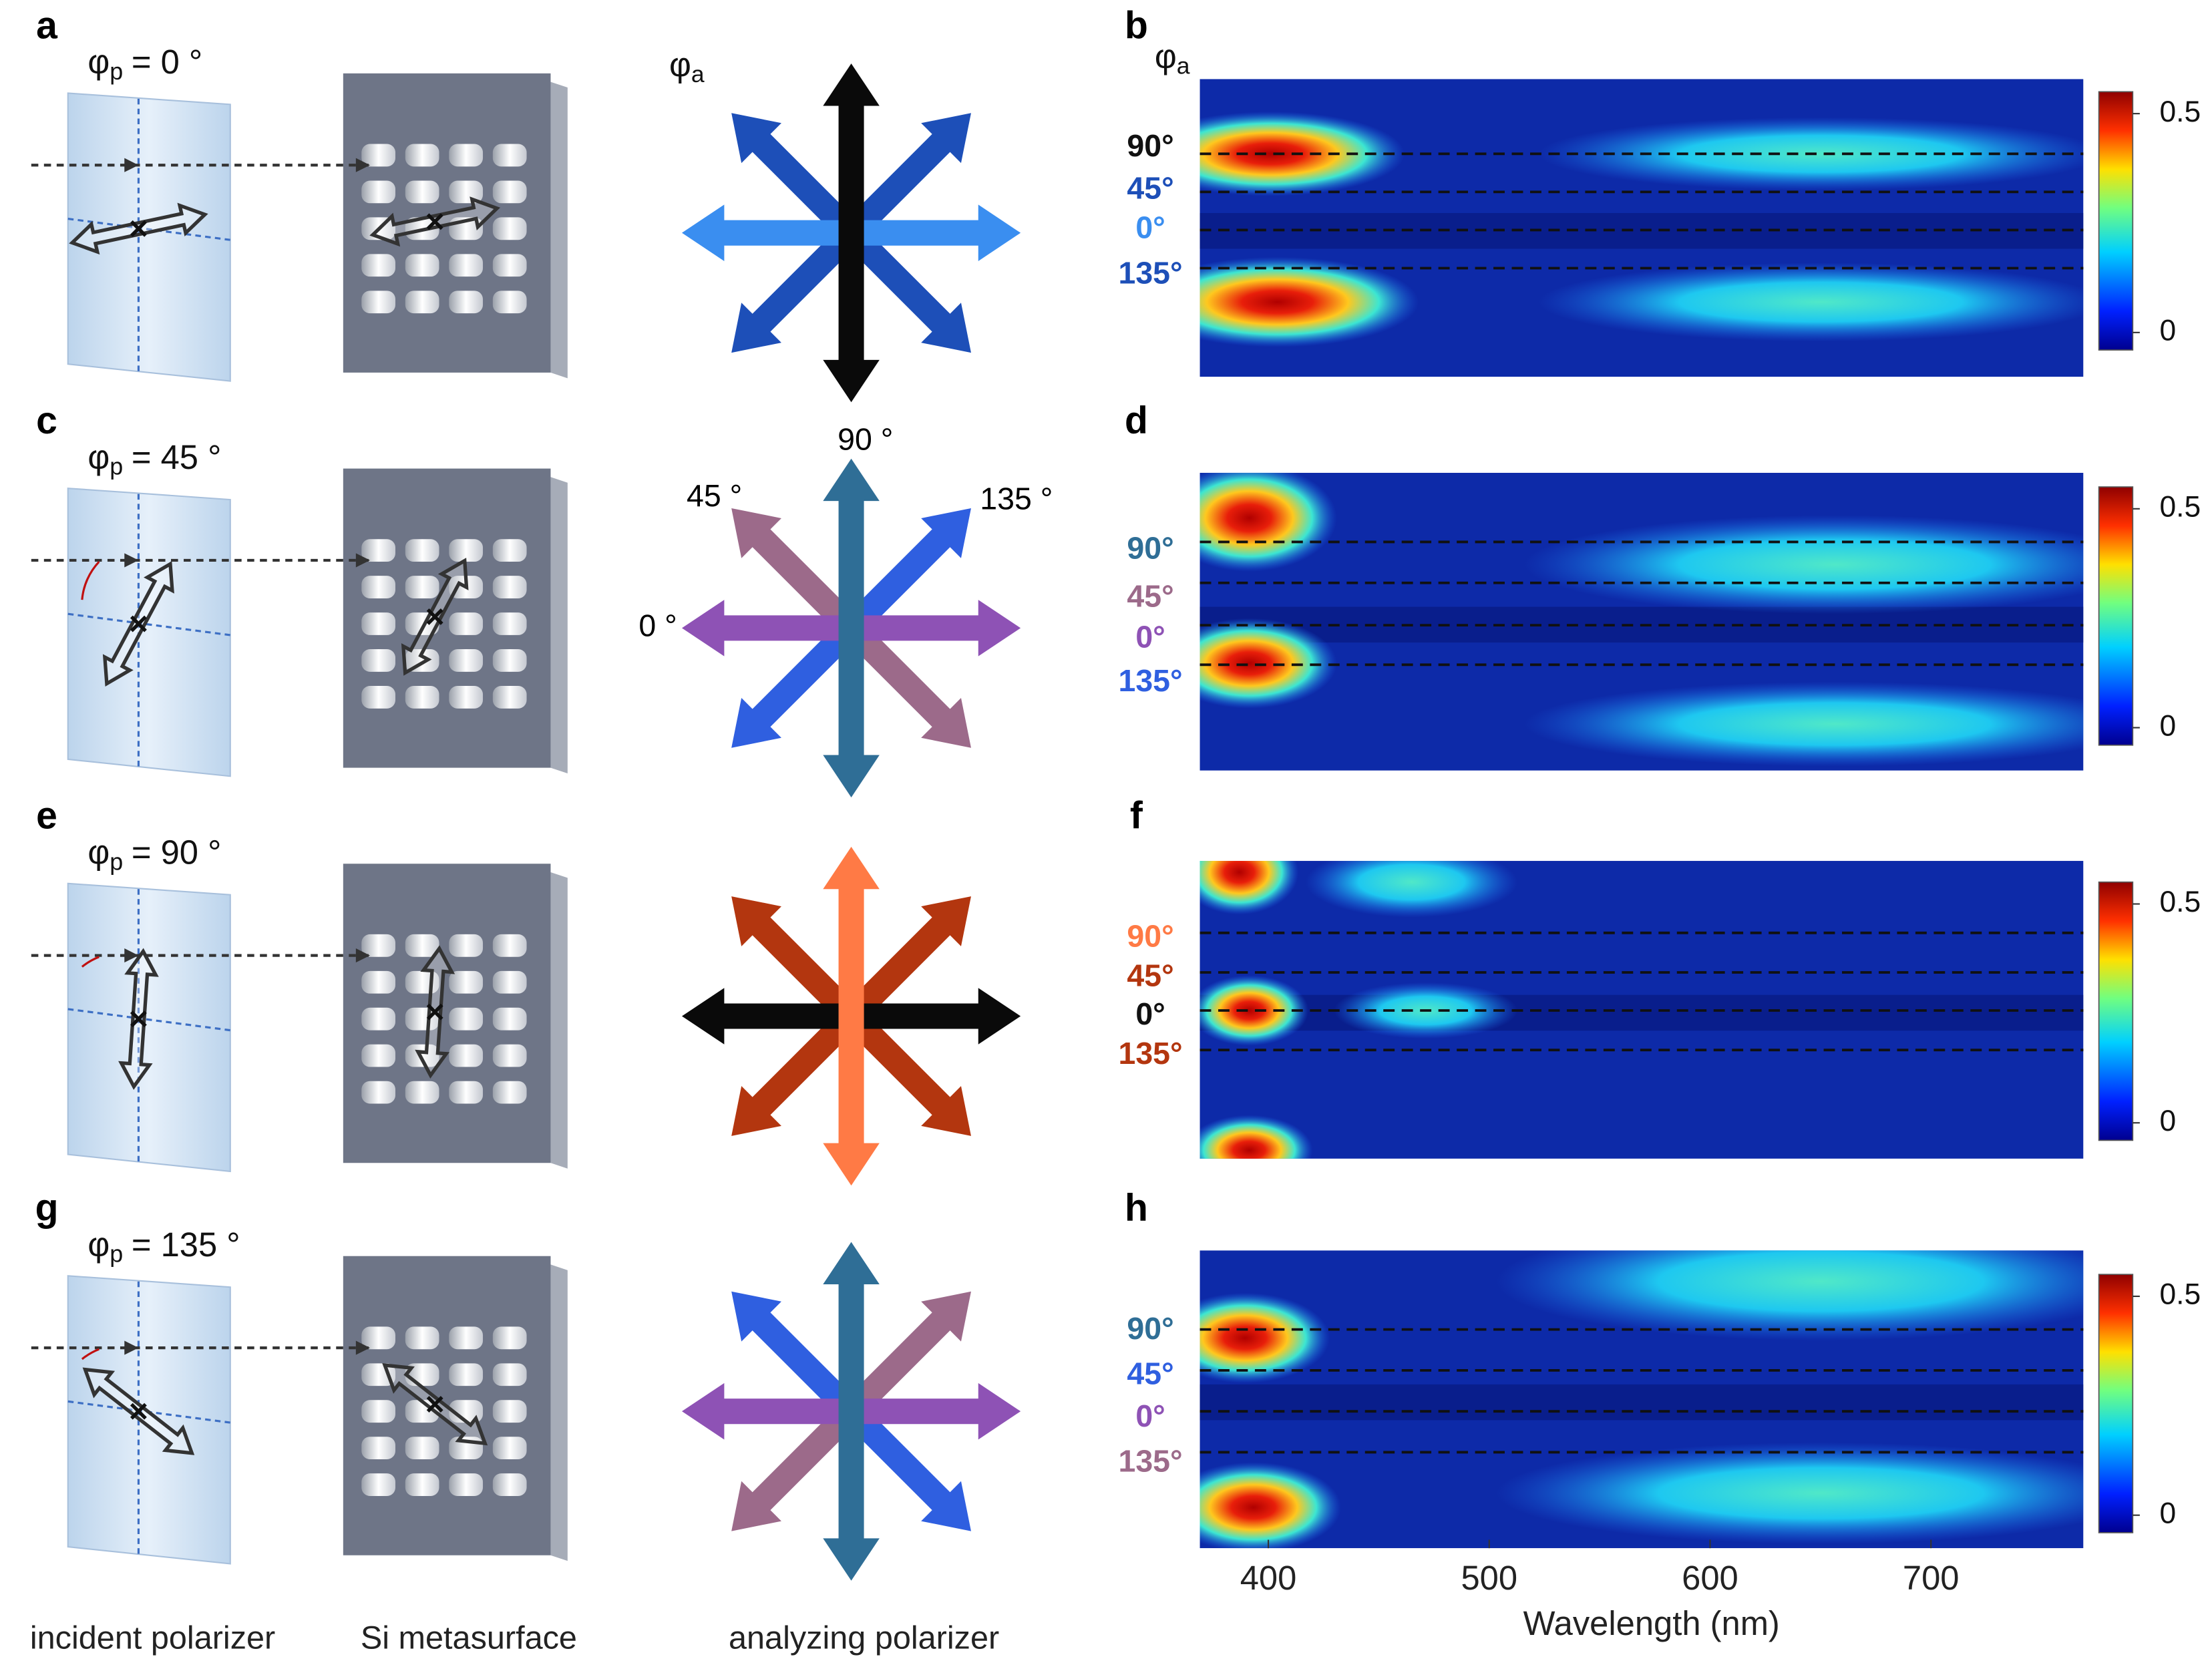 Image resolution: width=2212 pixels, height=1671 pixels. Describe the element at coordinates (864, 1638) in the screenshot. I see `caption: analyzing polarizer` at that location.